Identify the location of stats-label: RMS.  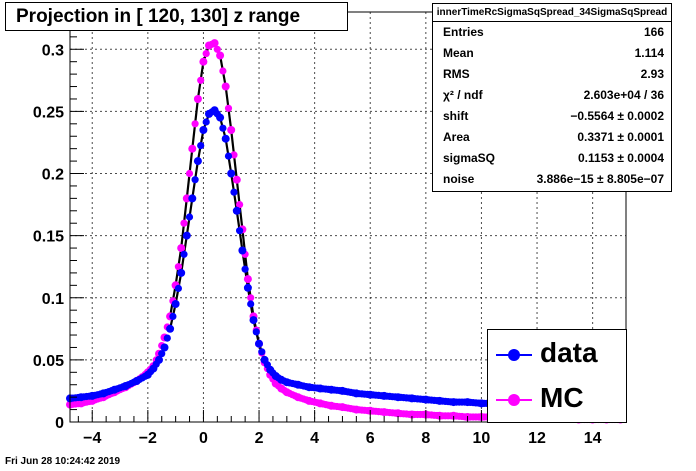
(456, 74).